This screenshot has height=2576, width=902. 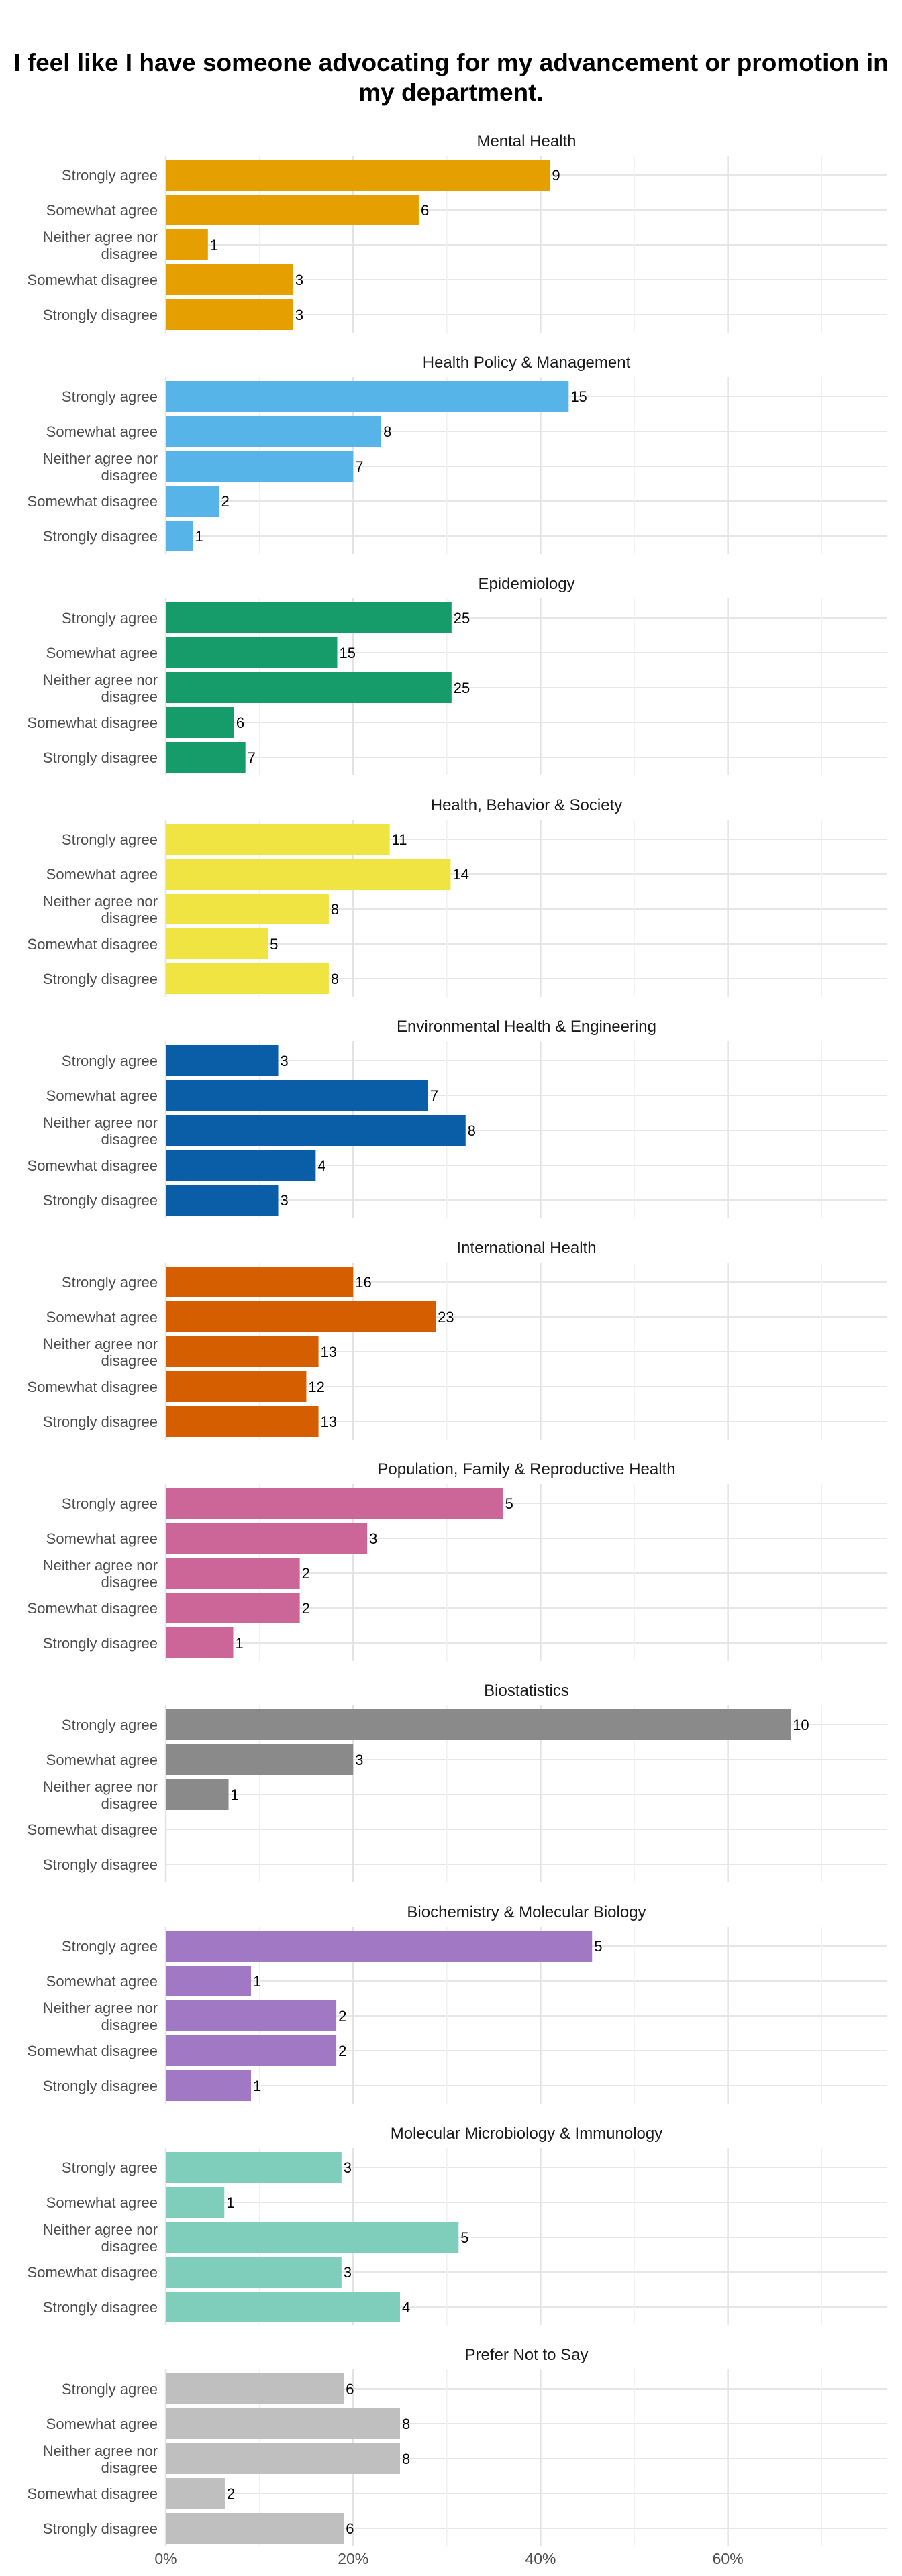 What do you see at coordinates (526, 141) in the screenshot?
I see `panel-title: Mental Health` at bounding box center [526, 141].